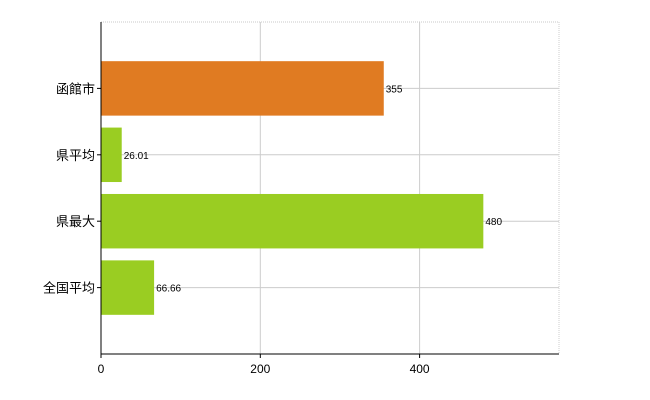 This screenshot has height=400, width=650. Describe the element at coordinates (101, 369) in the screenshot. I see `x-tick-label: 0` at that location.